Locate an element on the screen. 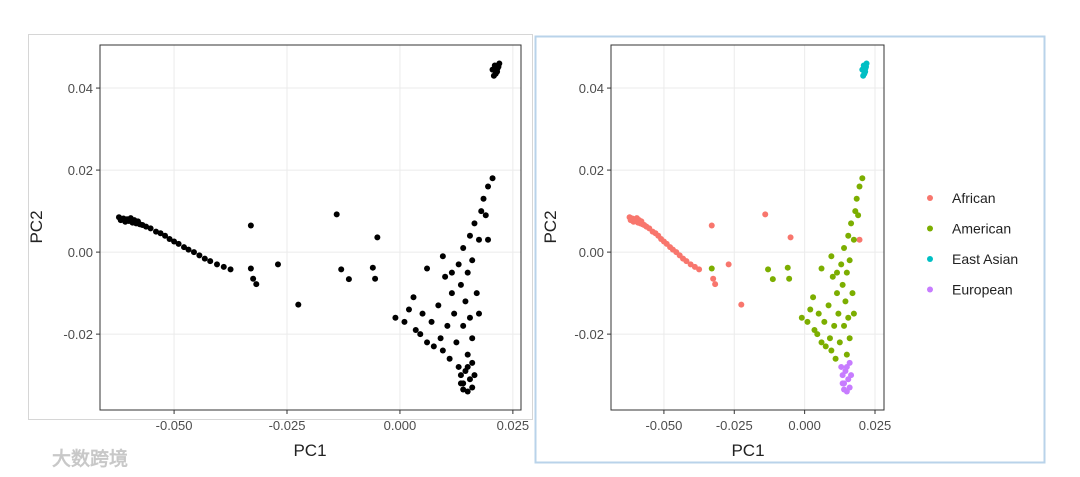 The width and height of the screenshot is (1080, 477). x-tick-label: -0.050 is located at coordinates (663, 425).